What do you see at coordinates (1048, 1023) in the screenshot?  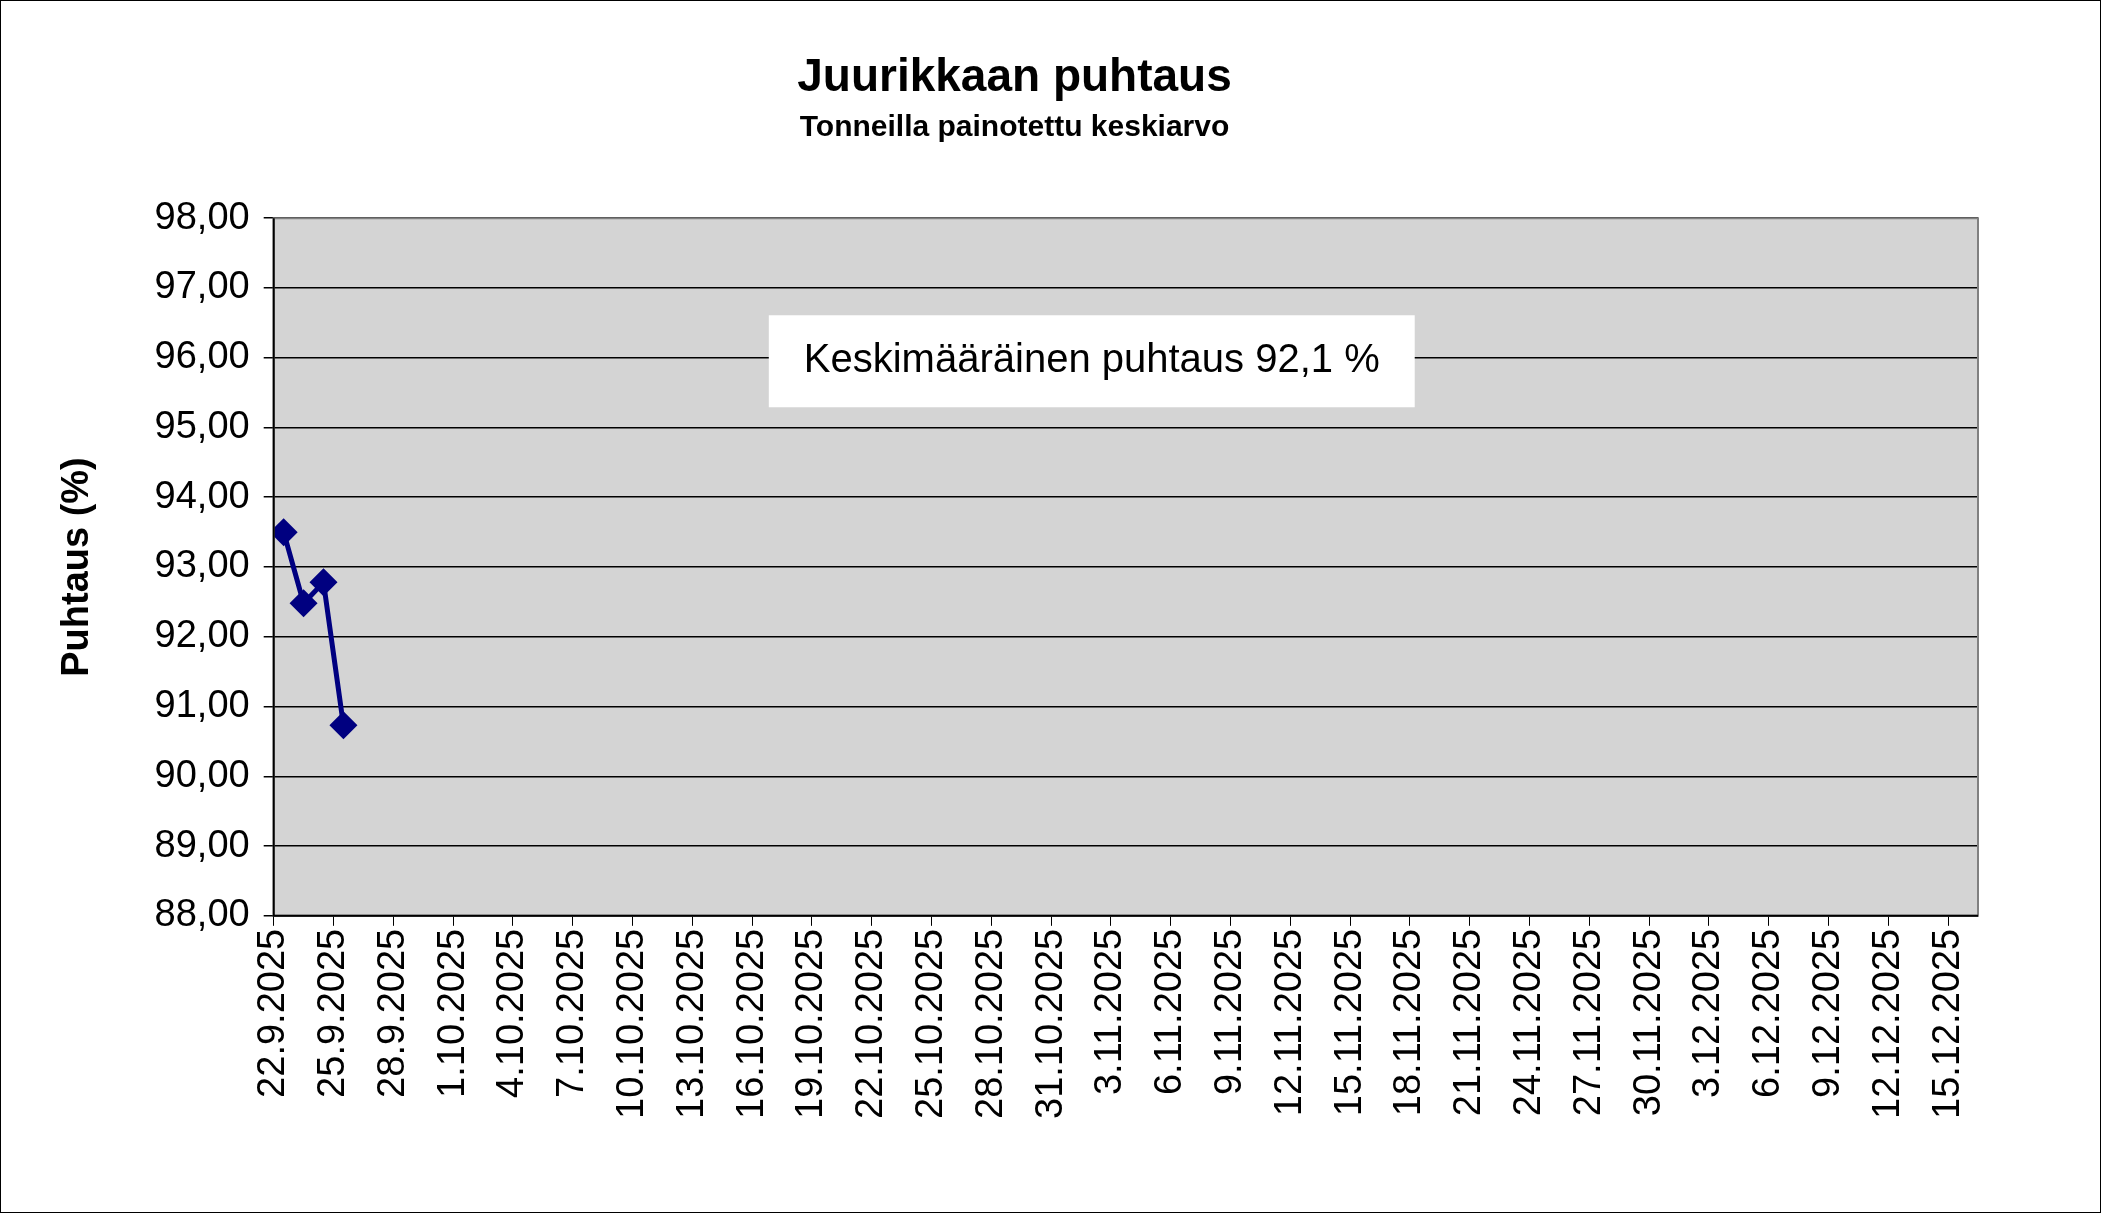 I see `x-tick-label: 31.10.2025` at bounding box center [1048, 1023].